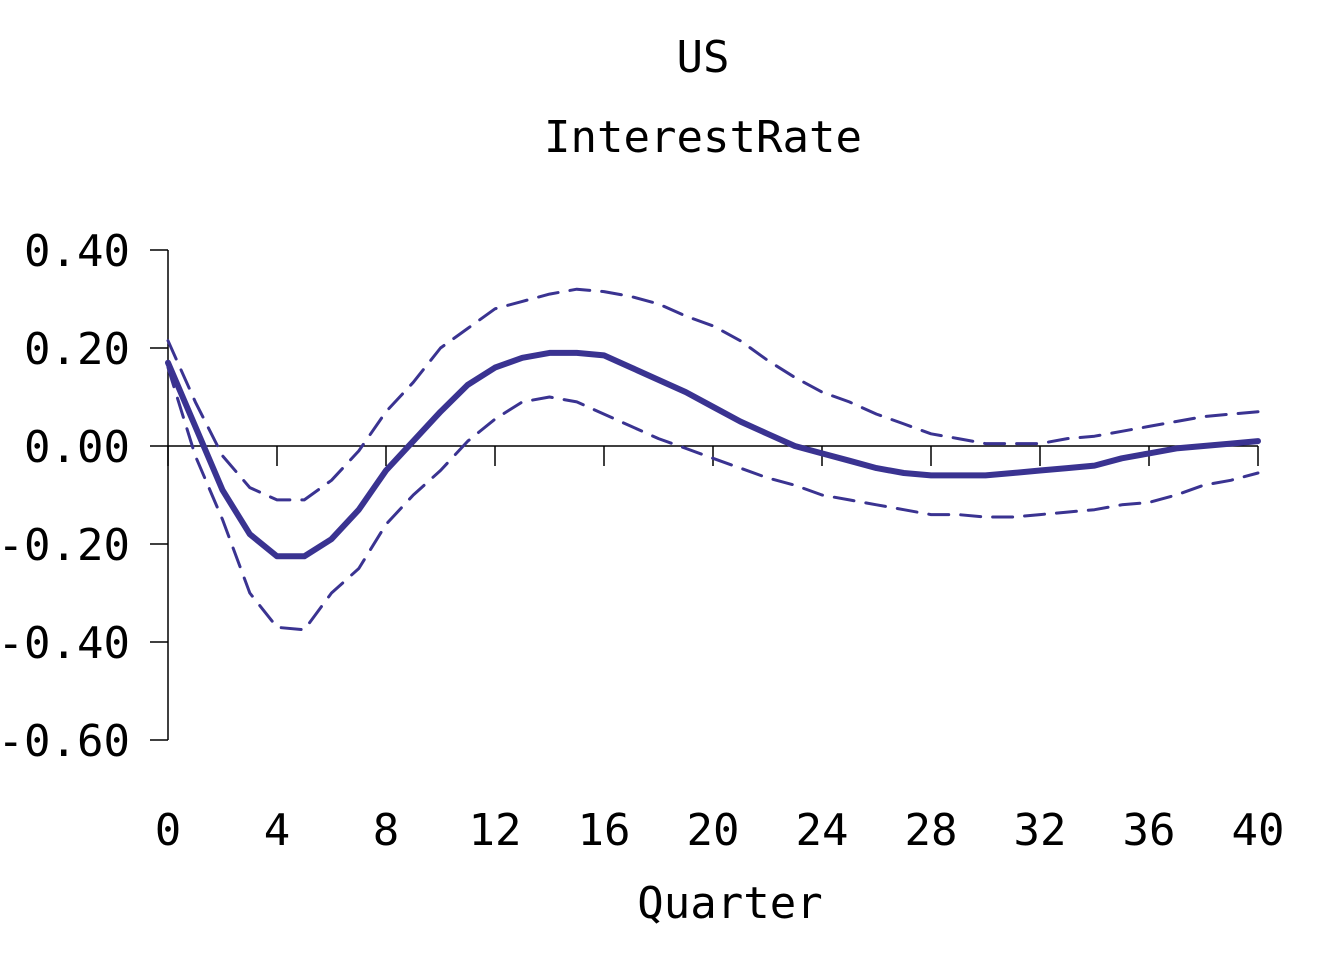 The height and width of the screenshot is (958, 1324). Describe the element at coordinates (77, 447) in the screenshot. I see `y-tick-label: 0.00` at that location.